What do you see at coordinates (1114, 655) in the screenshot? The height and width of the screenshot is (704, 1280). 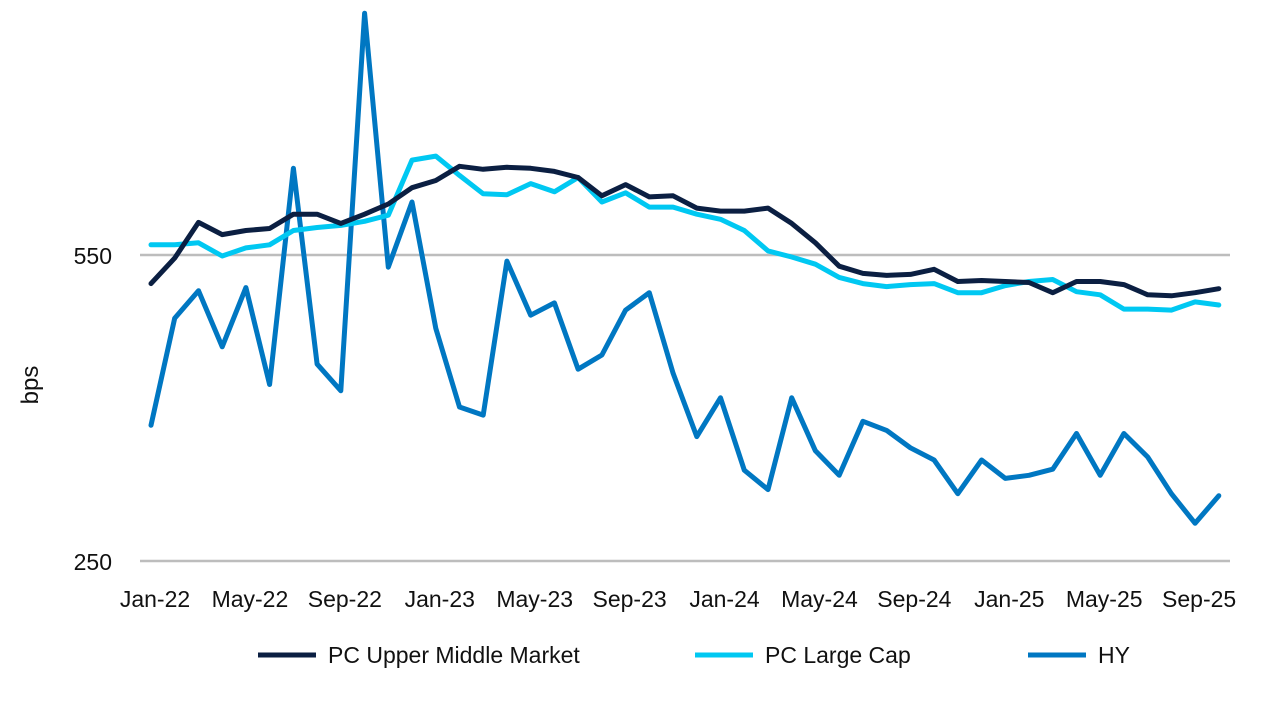 I see `legend-label: HY` at bounding box center [1114, 655].